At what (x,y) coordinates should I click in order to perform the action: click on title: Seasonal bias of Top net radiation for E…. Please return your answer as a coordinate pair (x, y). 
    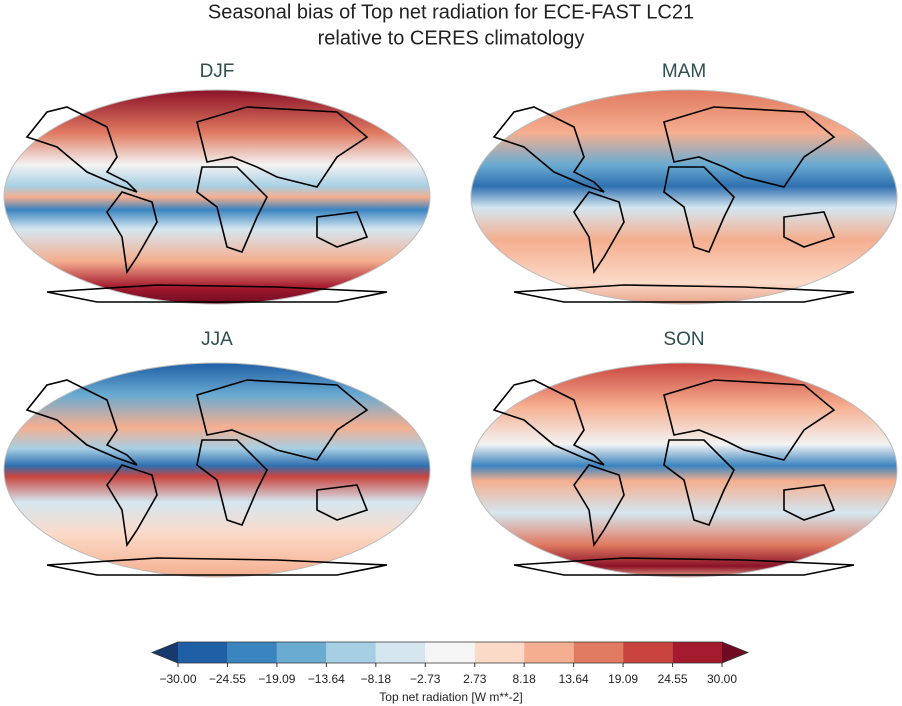
    Looking at the image, I should click on (451, 12).